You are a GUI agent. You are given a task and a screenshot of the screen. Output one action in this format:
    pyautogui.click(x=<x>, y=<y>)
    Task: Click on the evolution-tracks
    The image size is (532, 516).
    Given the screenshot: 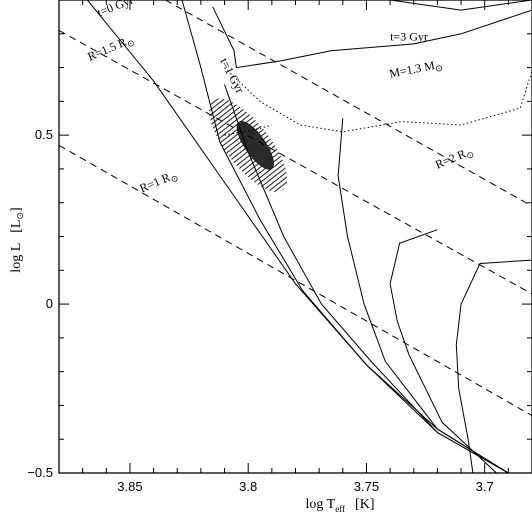 What is the action you would take?
    pyautogui.click(x=378, y=101)
    